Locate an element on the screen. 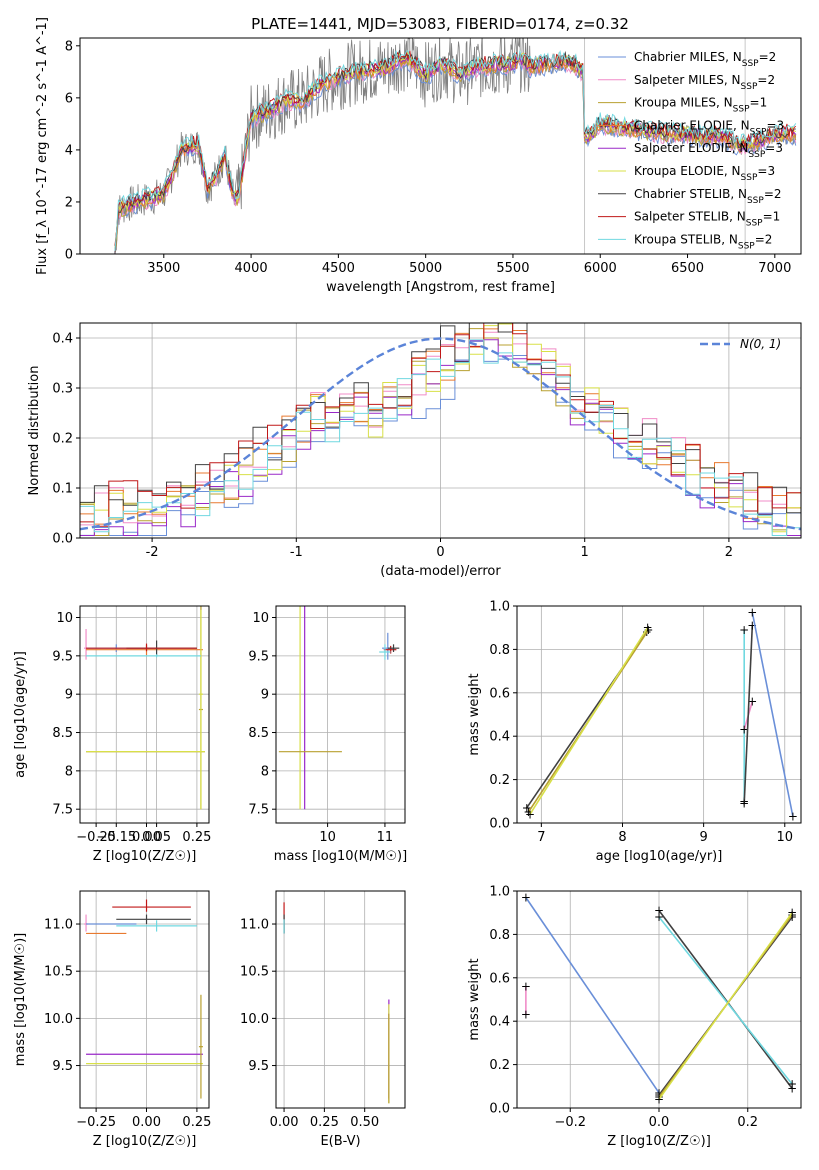 The height and width of the screenshot is (1170, 819). x-tick-label: 11 is located at coordinates (385, 837).